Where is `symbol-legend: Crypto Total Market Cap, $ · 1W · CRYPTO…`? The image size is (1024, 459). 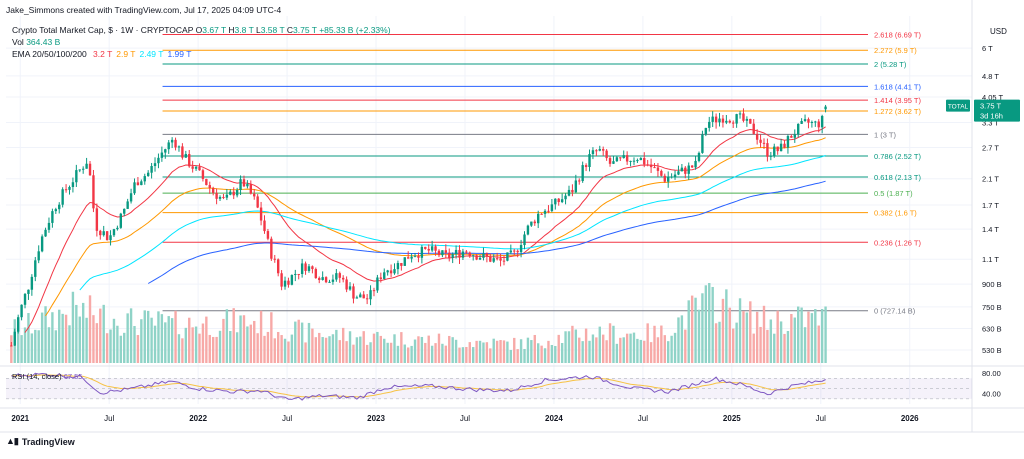 symbol-legend: Crypto Total Market Cap, $ · 1W · CRYPTO… is located at coordinates (201, 30).